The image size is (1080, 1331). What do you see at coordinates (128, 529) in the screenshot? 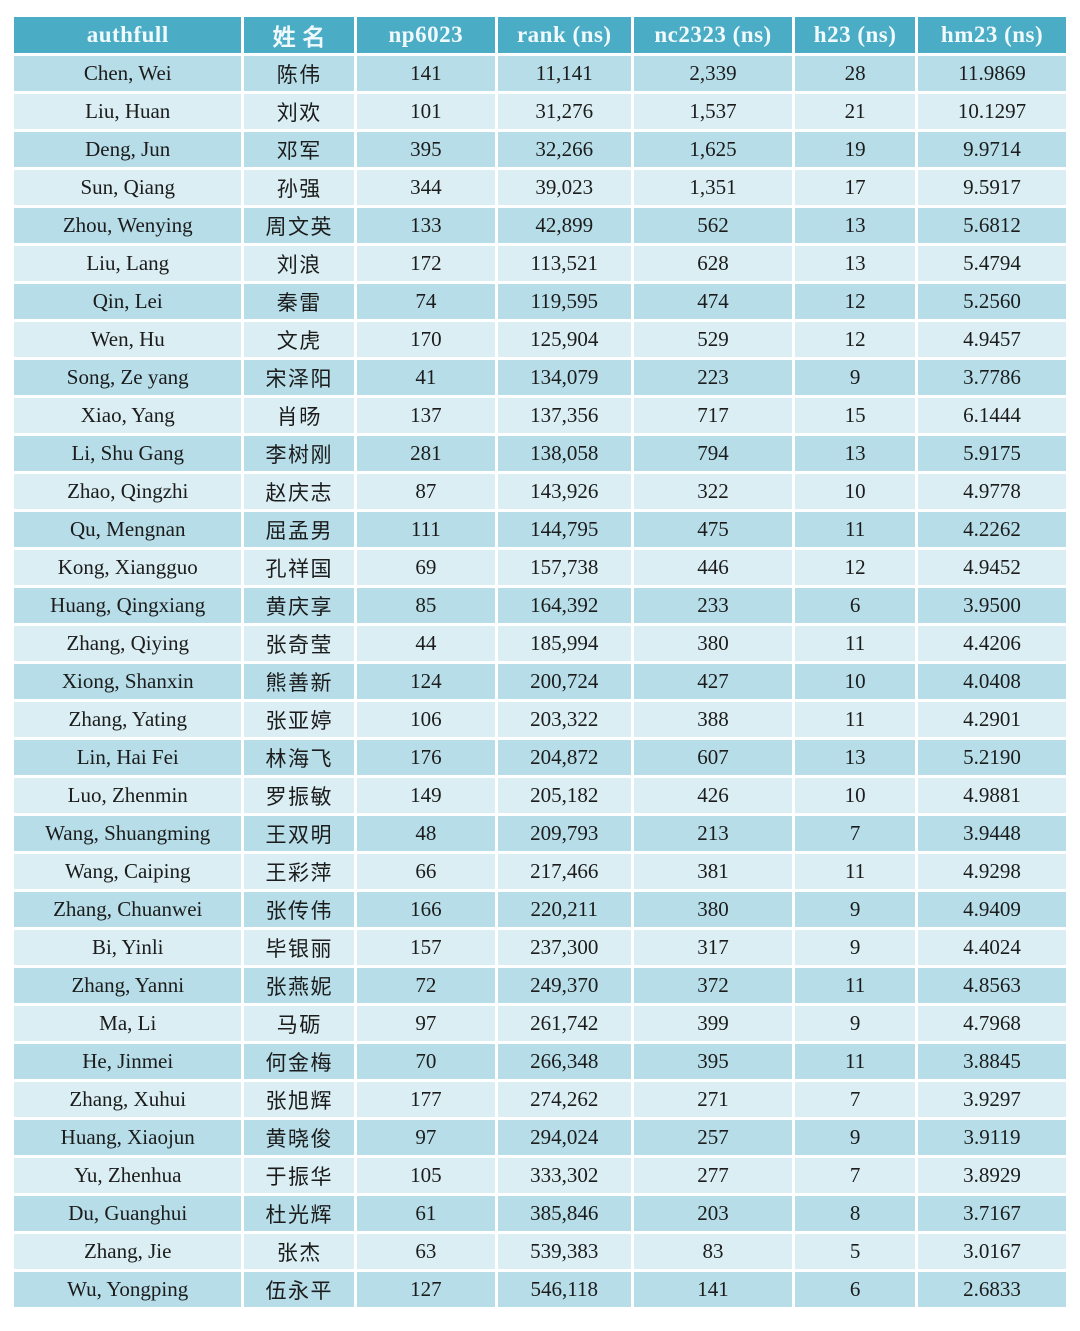
I see `cell-authfull: Qu, Mengnan` at bounding box center [128, 529].